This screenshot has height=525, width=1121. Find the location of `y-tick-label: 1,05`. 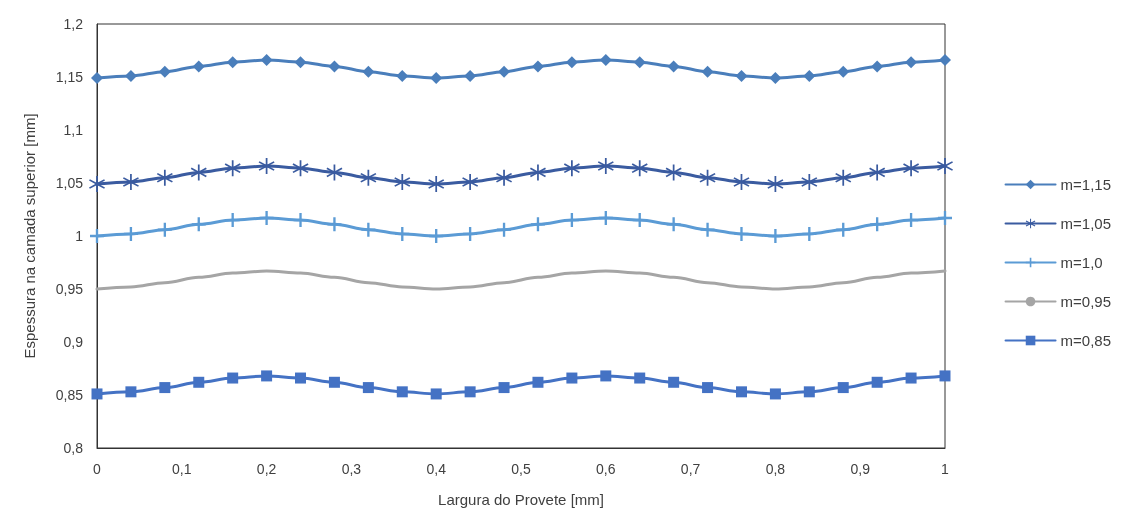

y-tick-label: 1,05 is located at coordinates (69, 183).